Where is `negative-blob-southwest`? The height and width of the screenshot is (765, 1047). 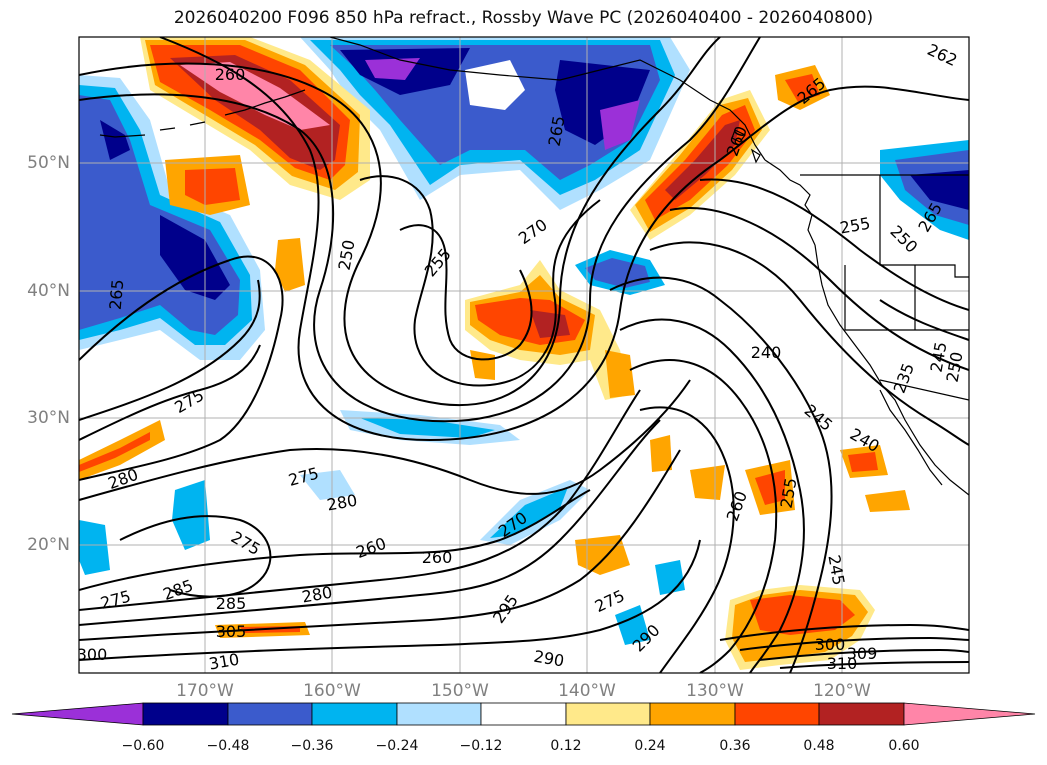 negative-blob-southwest is located at coordinates (327, 485).